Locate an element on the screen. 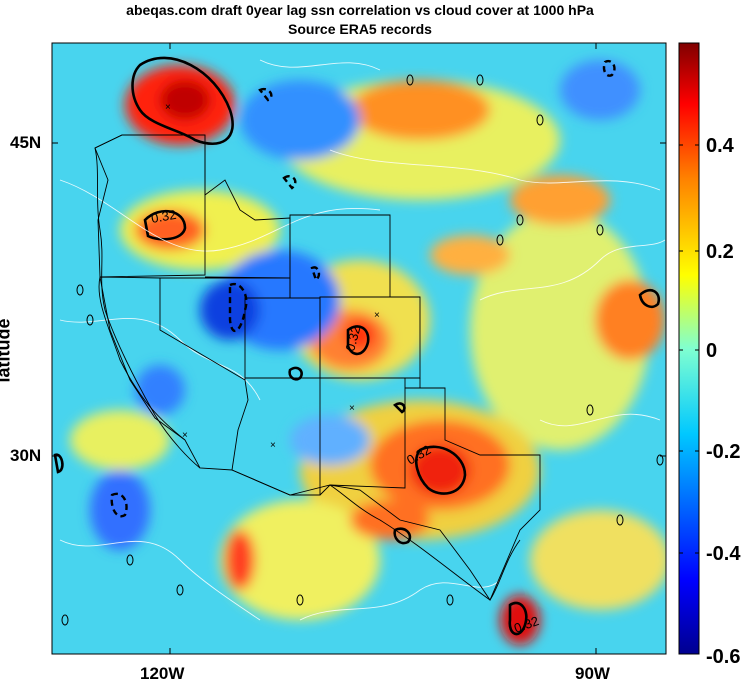  colorbar is located at coordinates (689, 348).